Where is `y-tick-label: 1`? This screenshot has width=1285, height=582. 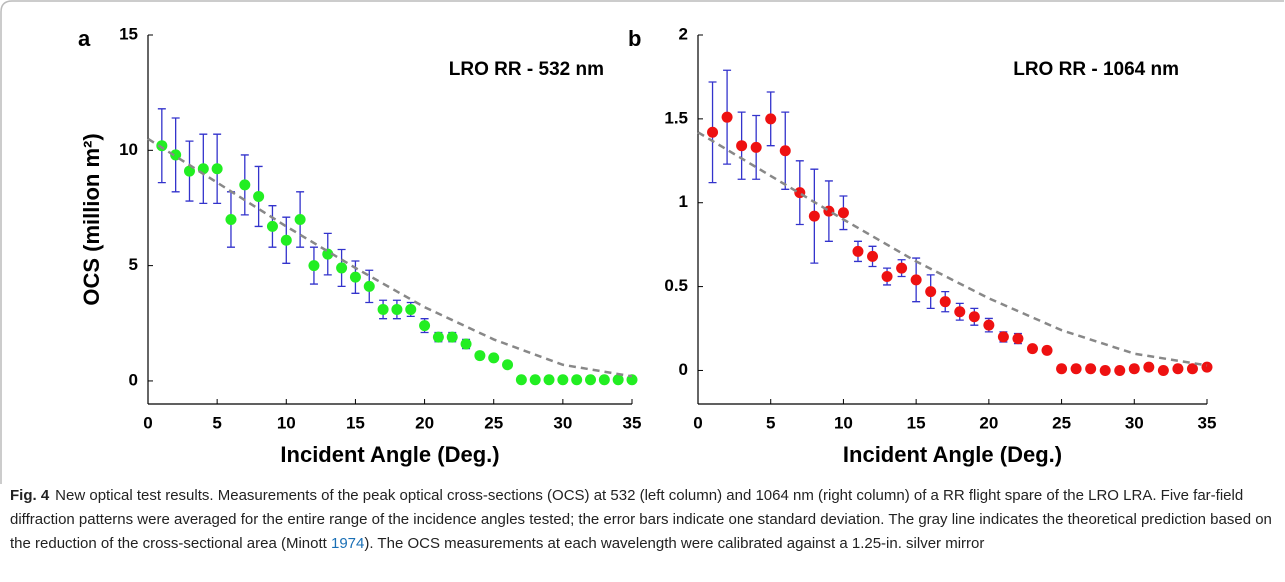
y-tick-label: 1 is located at coordinates (683, 201).